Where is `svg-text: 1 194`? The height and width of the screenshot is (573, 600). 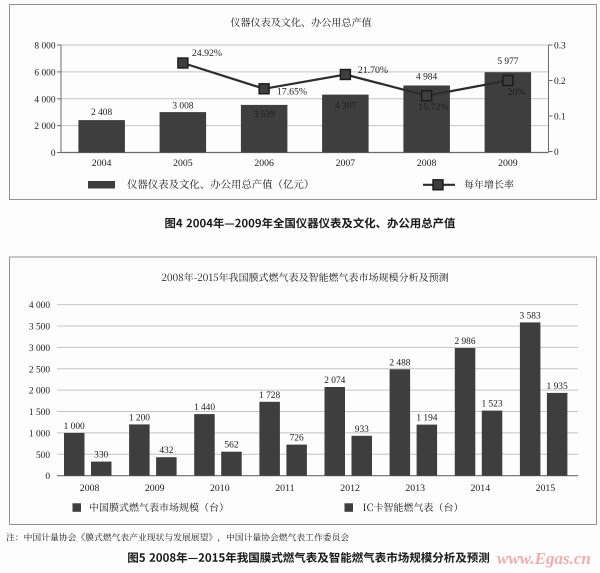 svg-text: 1 194 is located at coordinates (426, 419).